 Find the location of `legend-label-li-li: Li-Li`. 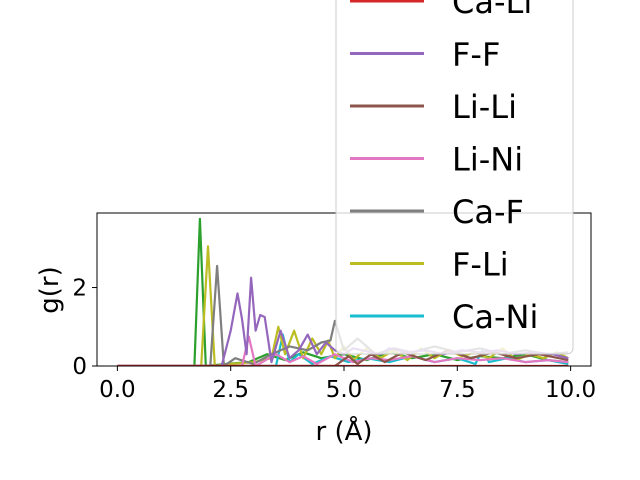

legend-label-li-li: Li-Li is located at coordinates (484, 107).